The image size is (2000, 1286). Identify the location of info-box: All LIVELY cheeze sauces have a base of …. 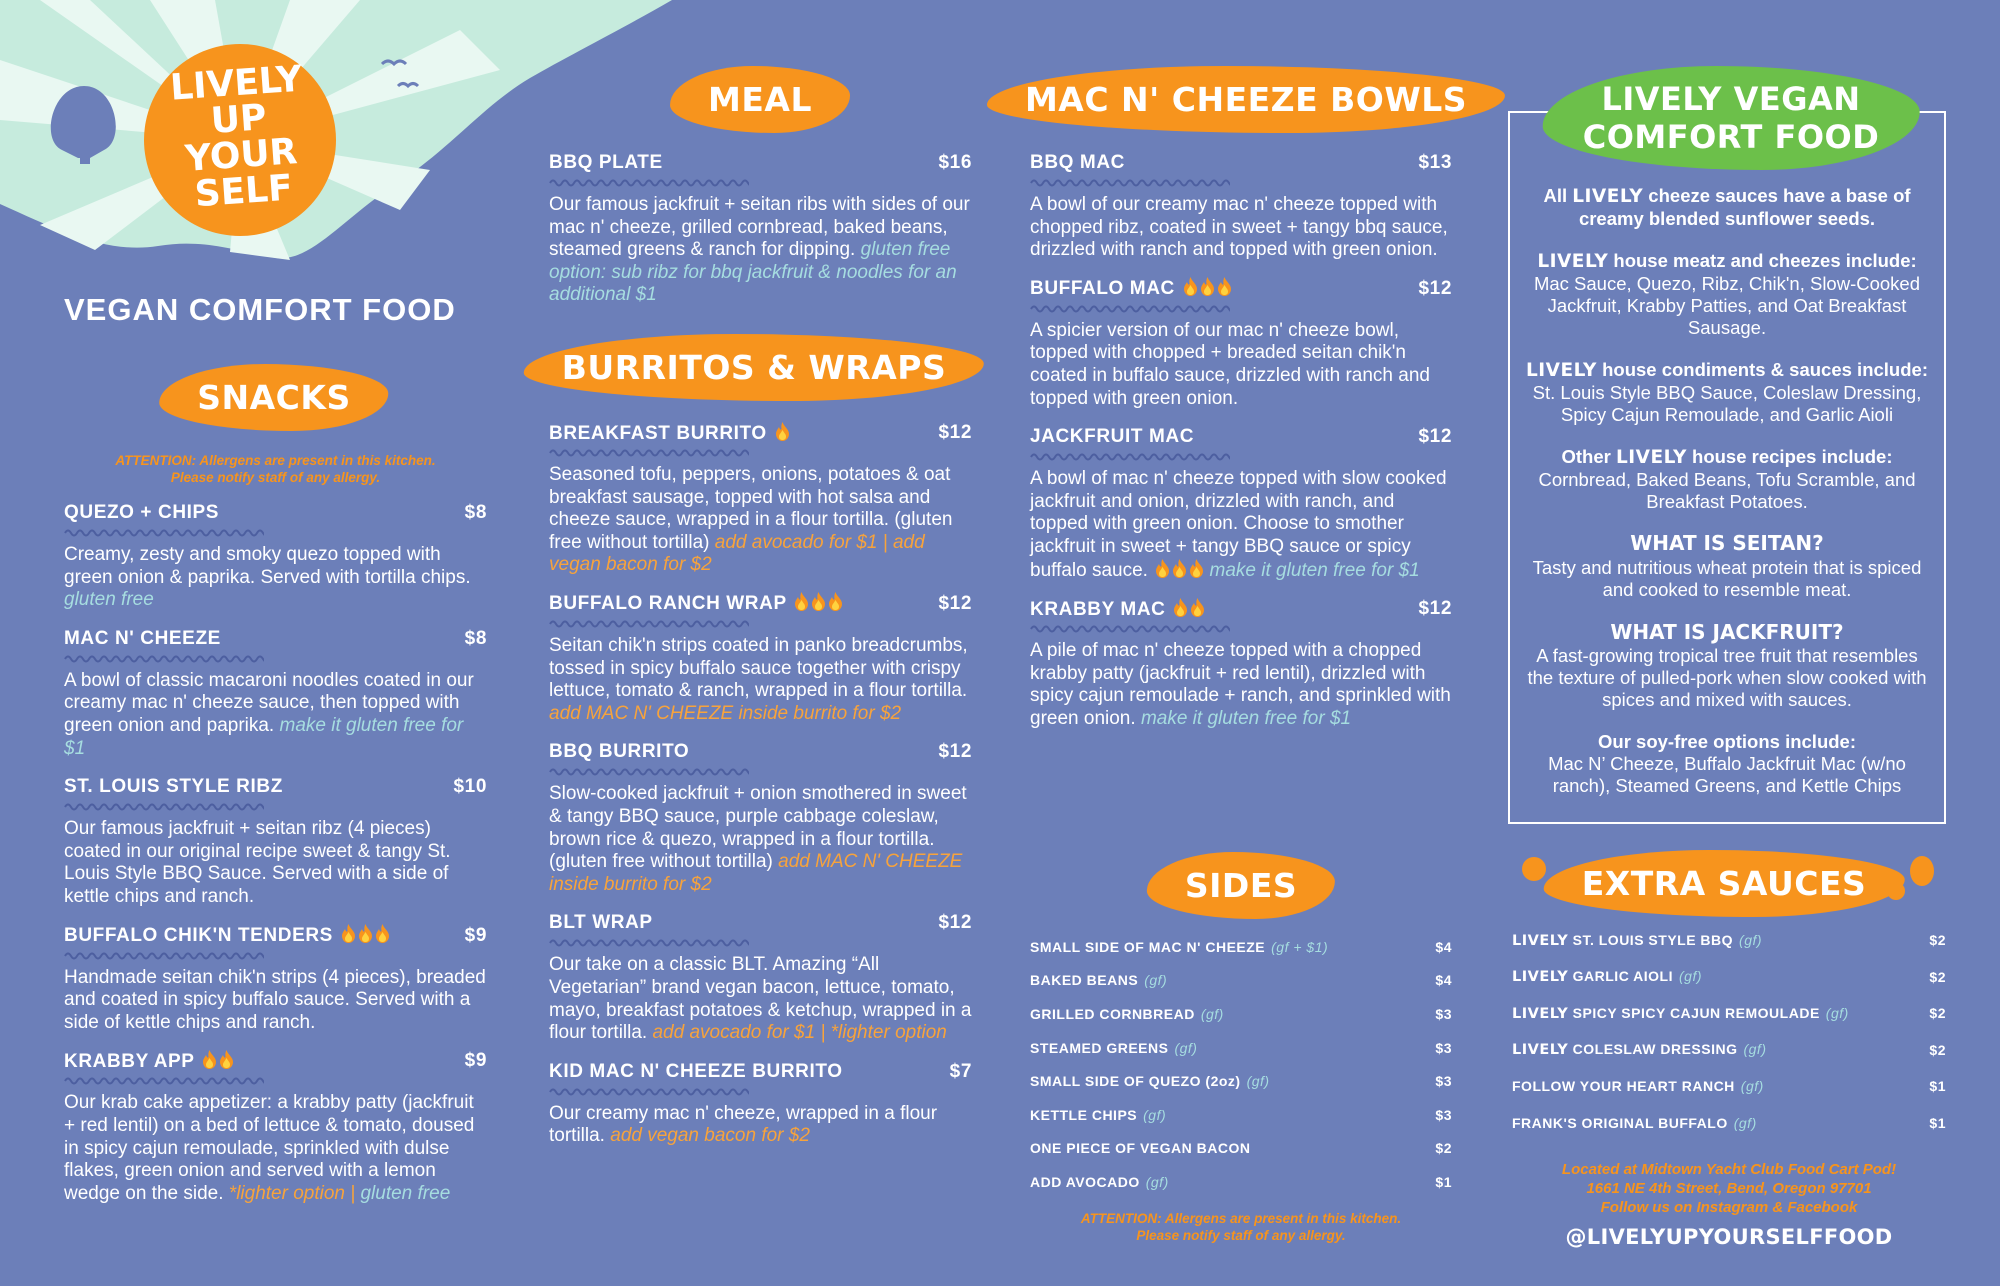
(1727, 467).